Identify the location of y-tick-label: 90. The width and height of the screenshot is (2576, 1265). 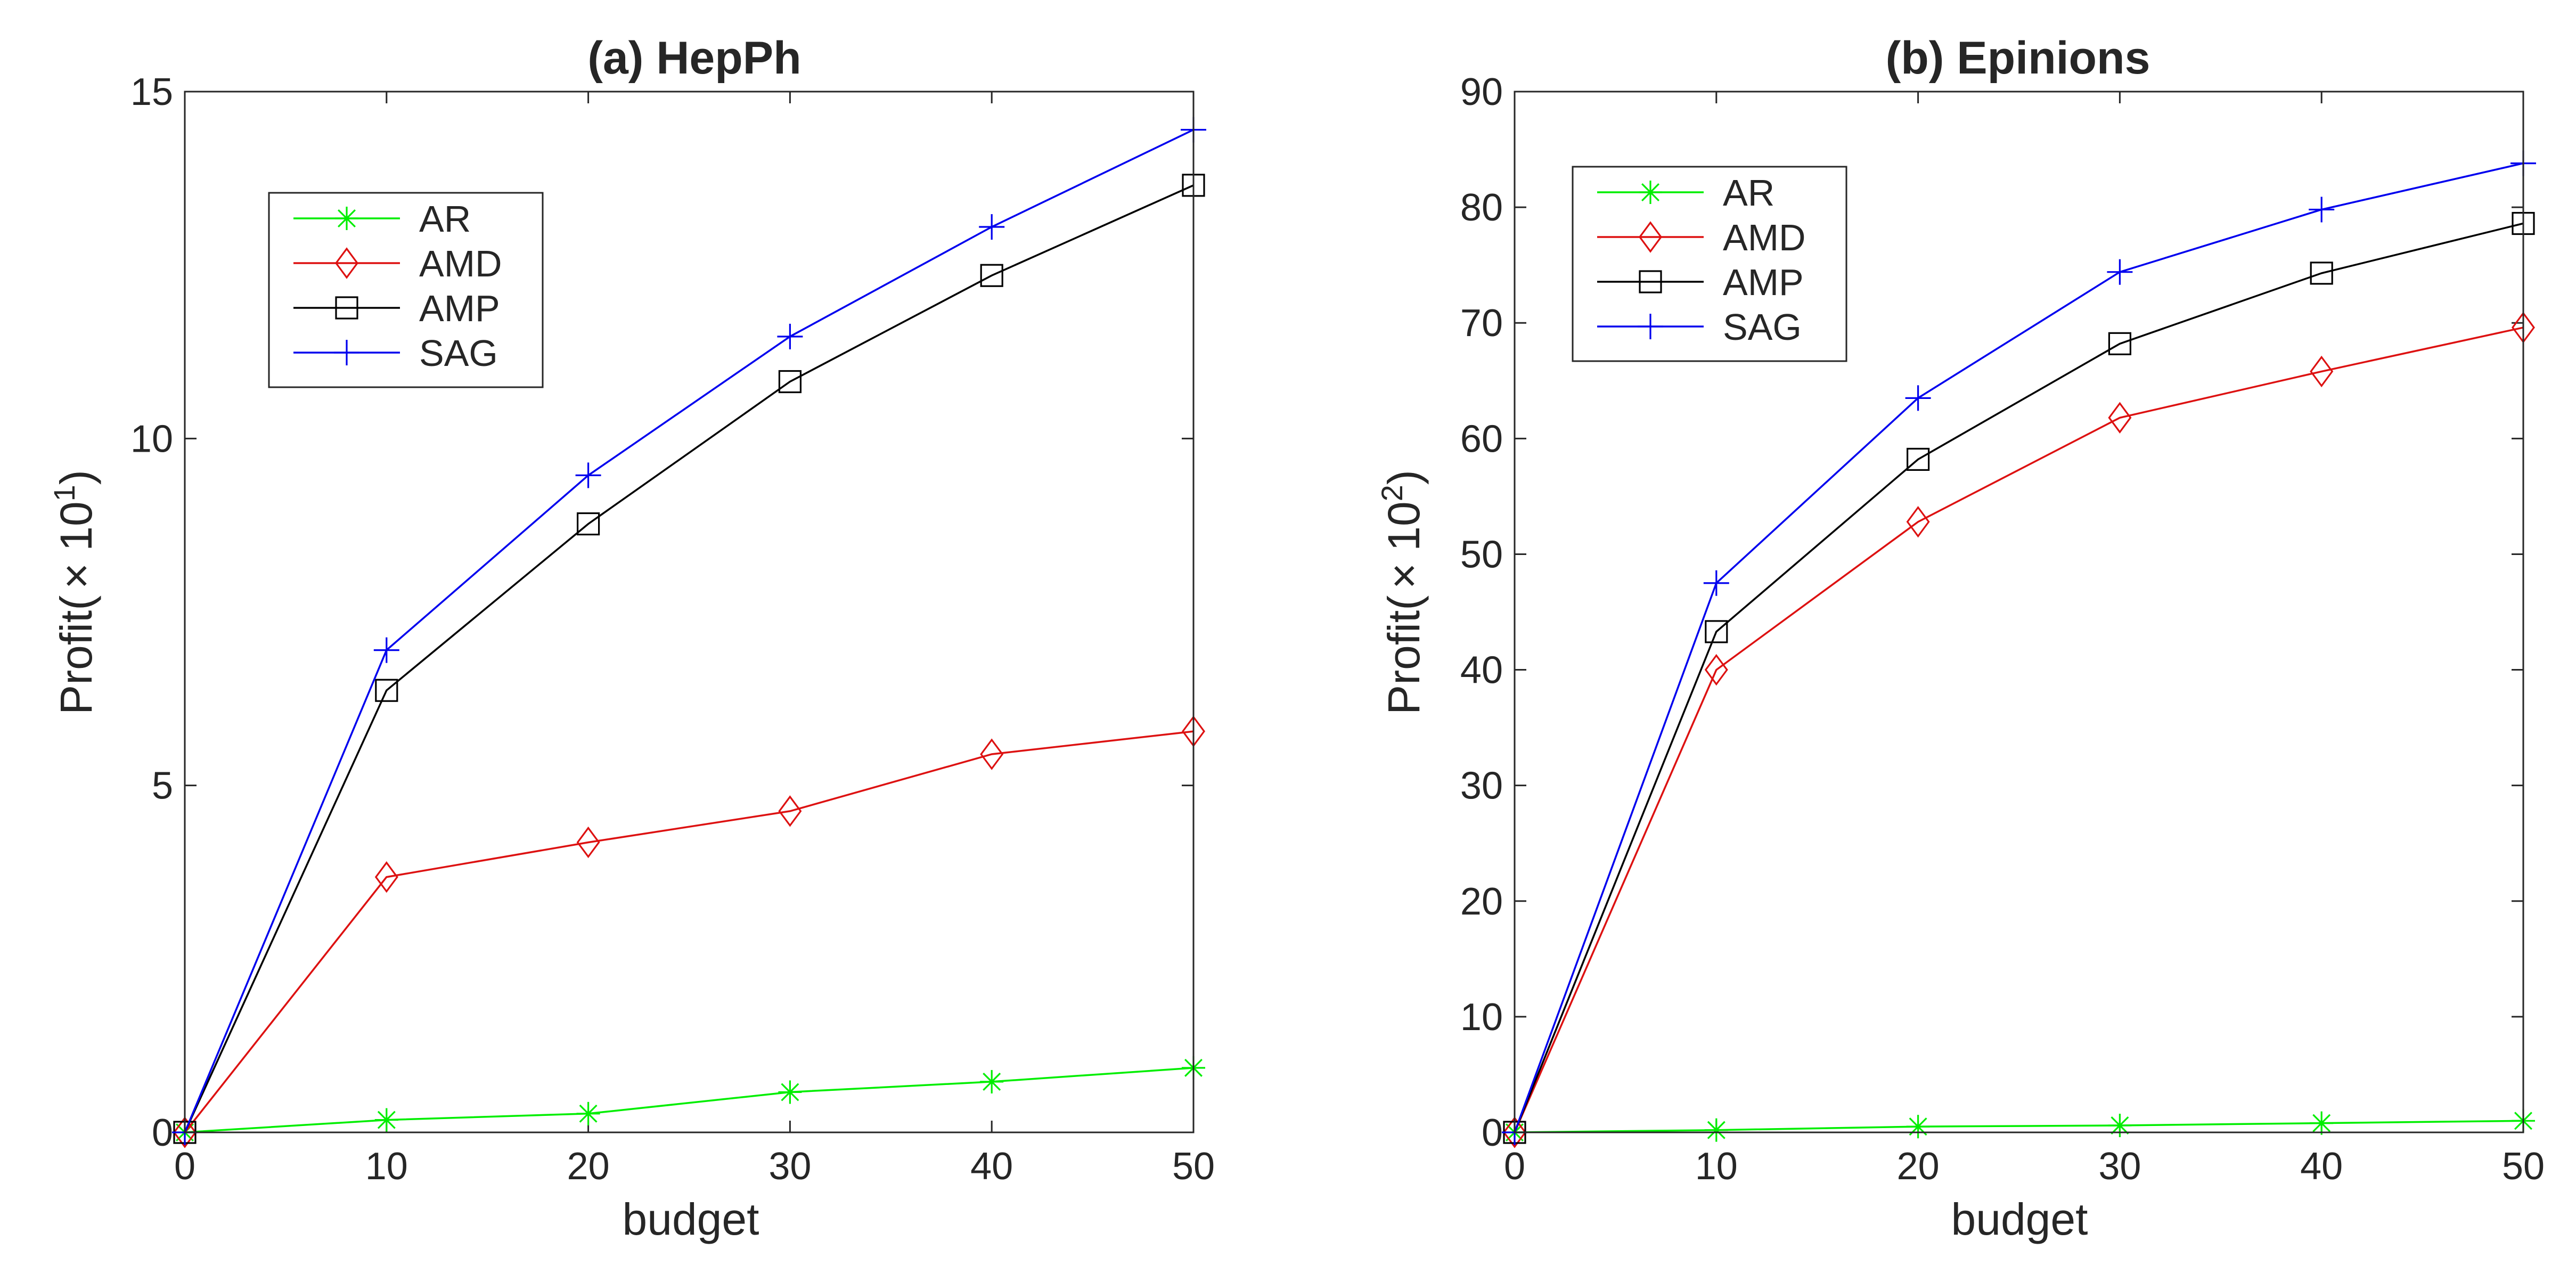
(1481, 92).